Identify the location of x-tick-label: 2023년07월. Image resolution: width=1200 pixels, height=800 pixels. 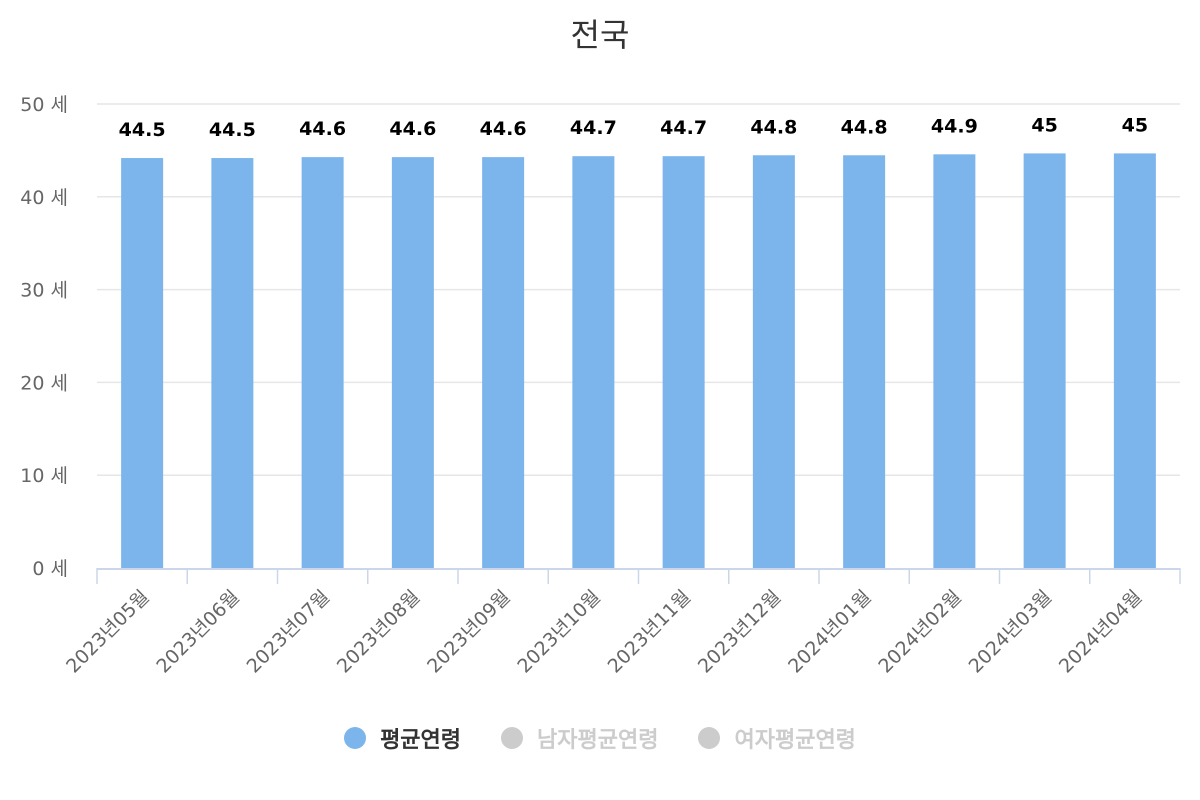
(289, 632).